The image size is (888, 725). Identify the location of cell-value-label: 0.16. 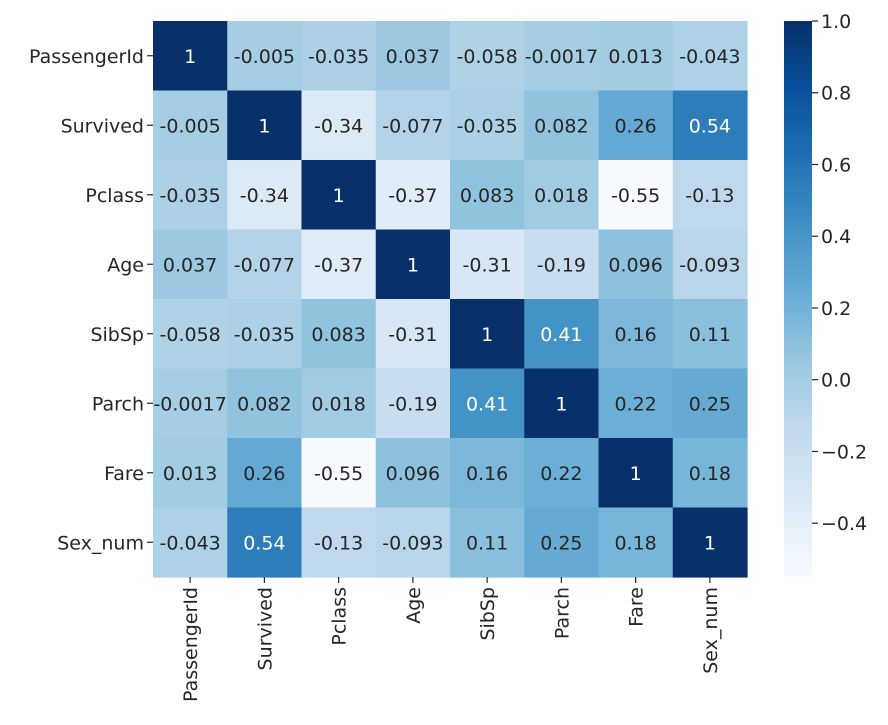
(487, 474).